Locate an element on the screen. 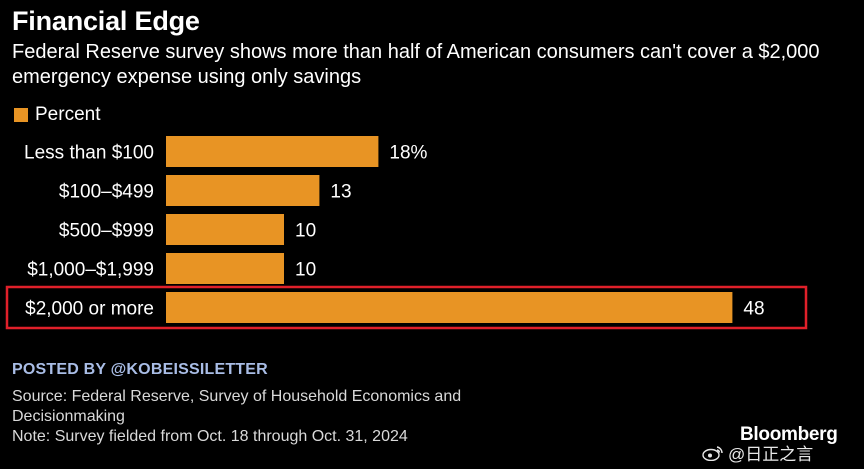 The image size is (864, 469). highlight-box is located at coordinates (406, 307).